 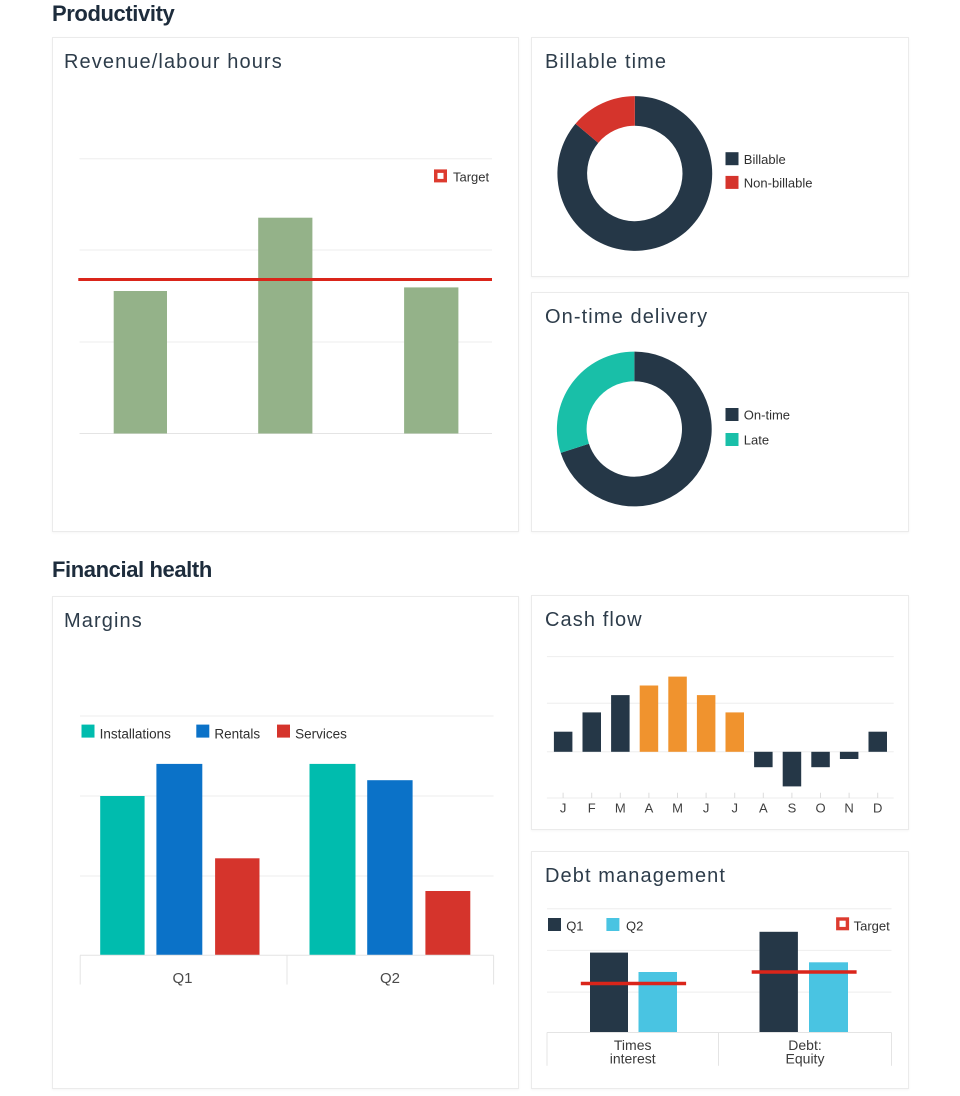 What do you see at coordinates (778, 183) in the screenshot?
I see `svg-text: Non-billable` at bounding box center [778, 183].